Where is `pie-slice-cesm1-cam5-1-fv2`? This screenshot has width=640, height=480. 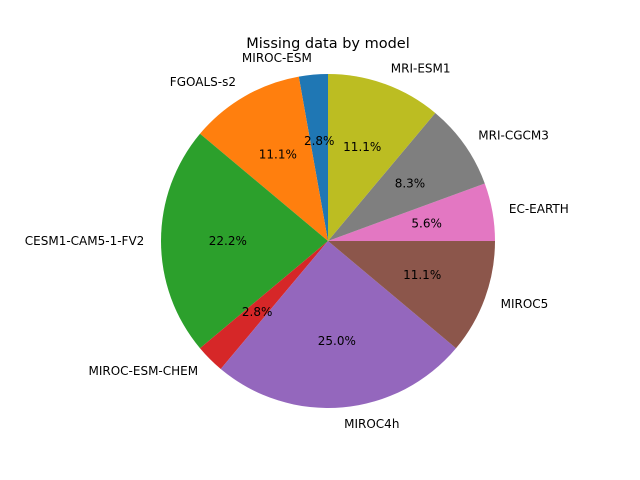 pie-slice-cesm1-cam5-1-fv2 is located at coordinates (244, 241).